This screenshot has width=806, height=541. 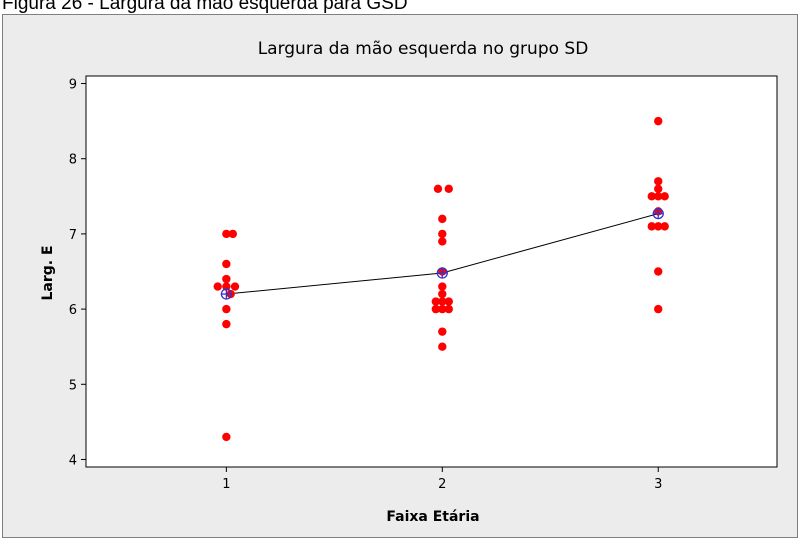 What do you see at coordinates (73, 310) in the screenshot?
I see `y-tick-label: 6` at bounding box center [73, 310].